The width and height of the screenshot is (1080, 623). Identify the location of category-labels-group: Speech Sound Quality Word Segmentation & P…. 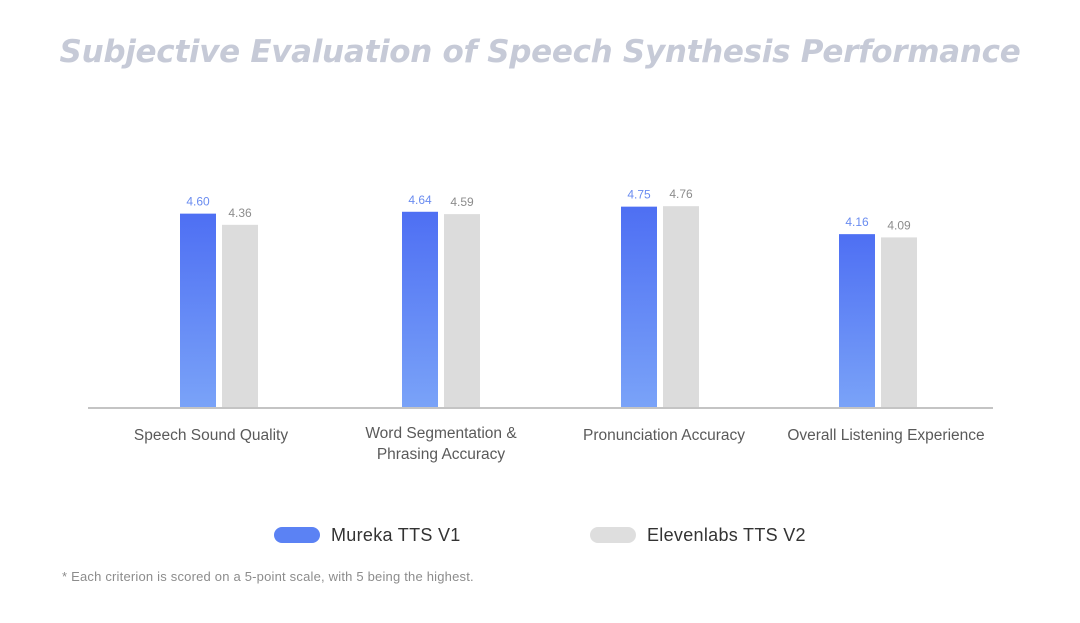
(559, 444).